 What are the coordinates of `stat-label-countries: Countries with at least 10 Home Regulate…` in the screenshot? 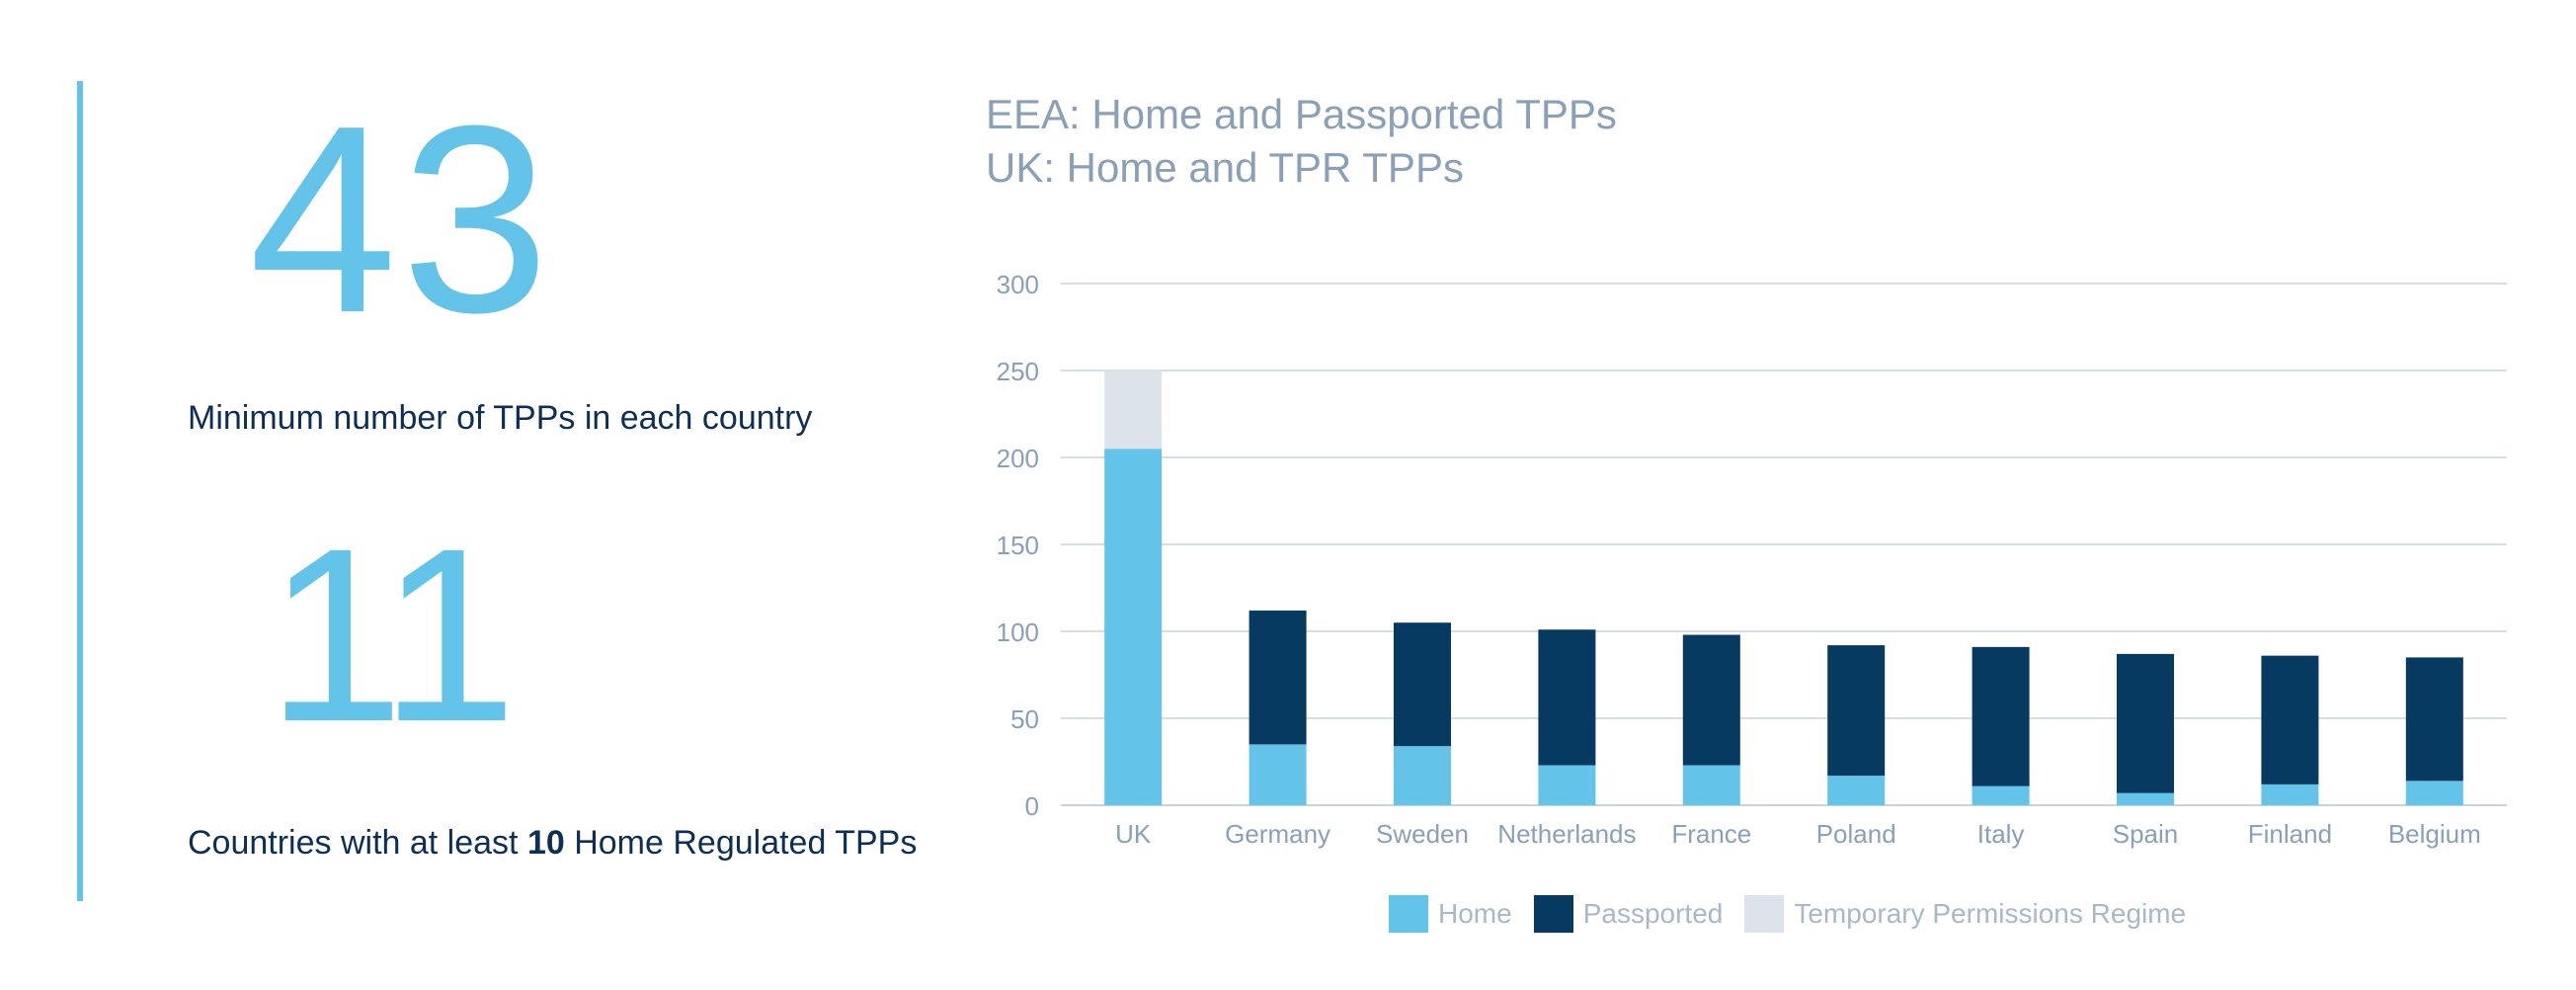 It's located at (552, 843).